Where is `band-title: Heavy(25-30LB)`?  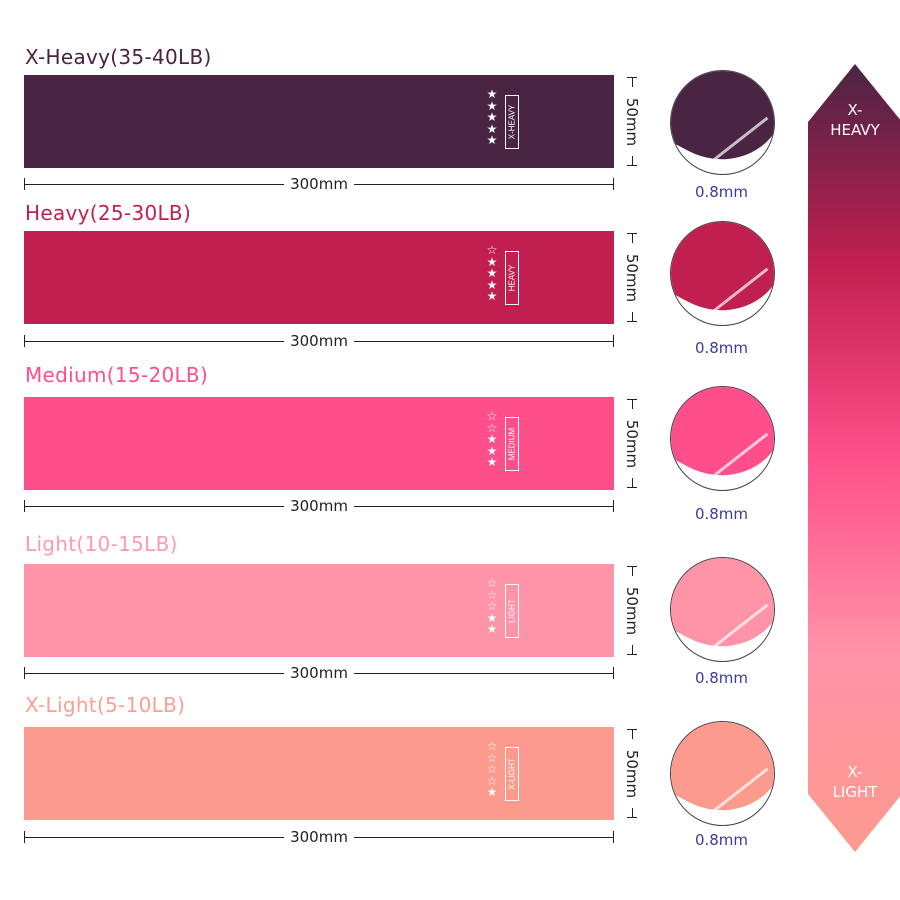
band-title: Heavy(25-30LB) is located at coordinates (108, 213).